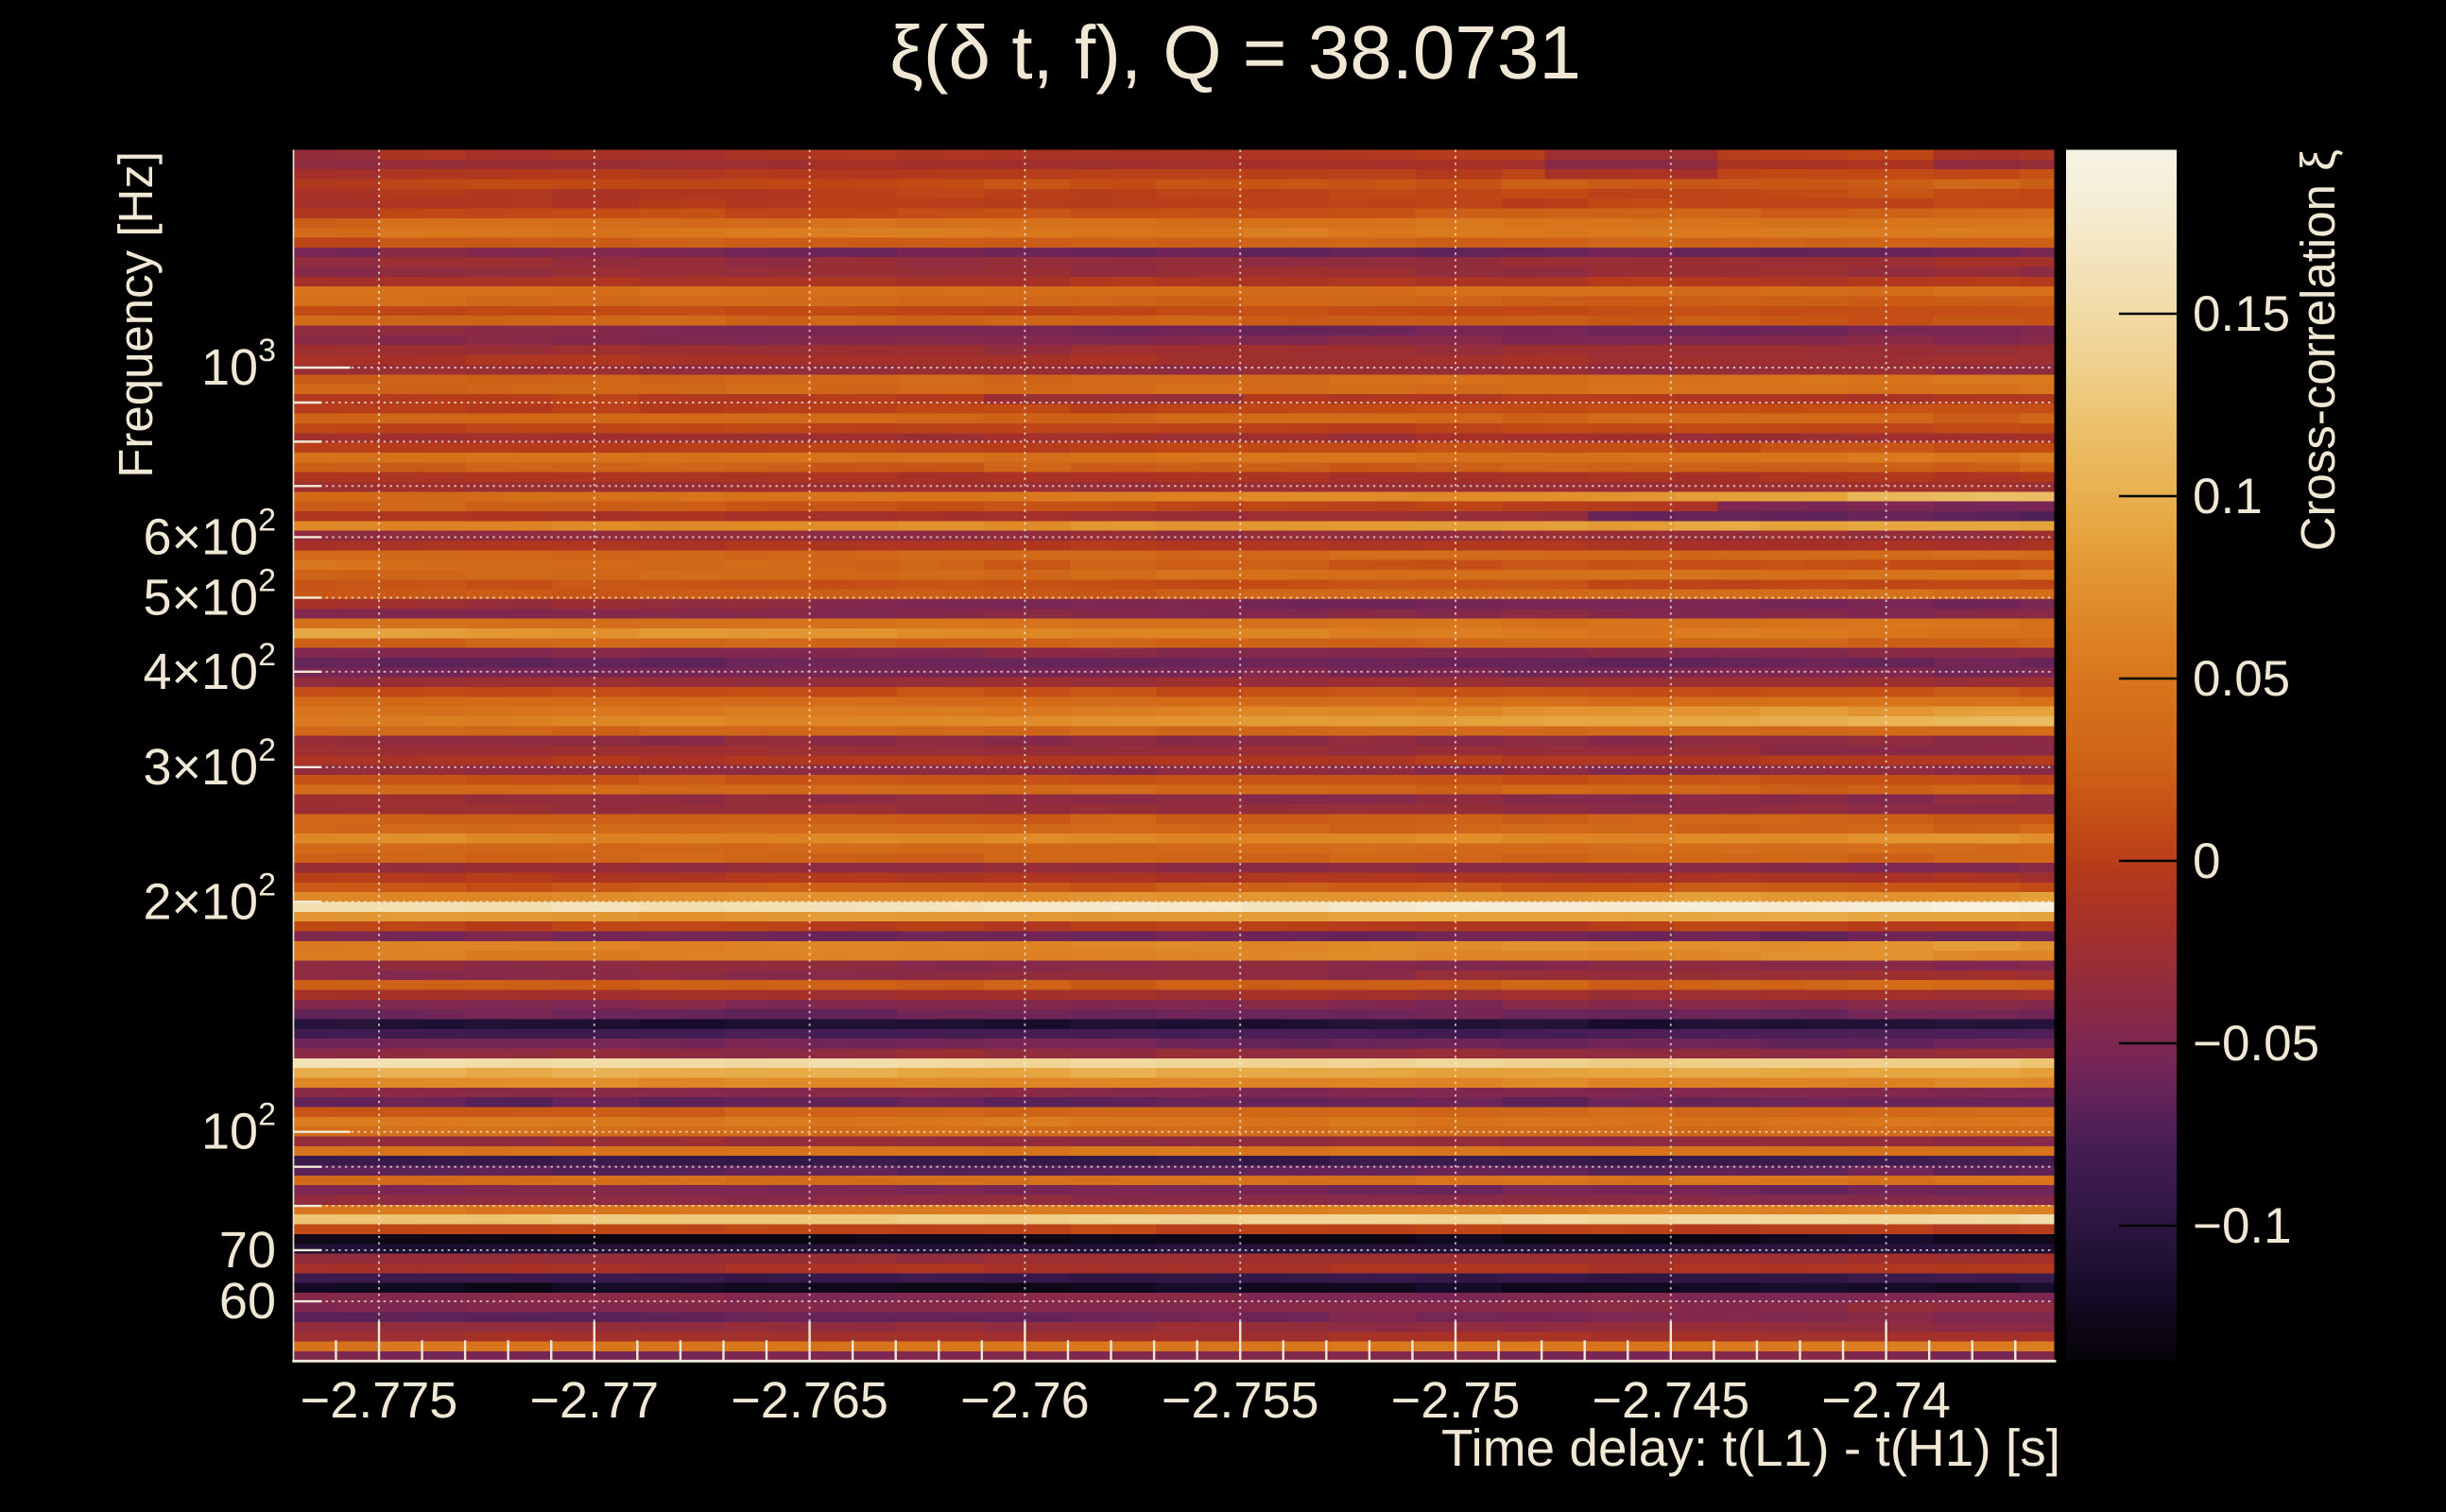 This screenshot has height=1512, width=2446. Describe the element at coordinates (2242, 1226) in the screenshot. I see `svg-text: −0.1` at that location.